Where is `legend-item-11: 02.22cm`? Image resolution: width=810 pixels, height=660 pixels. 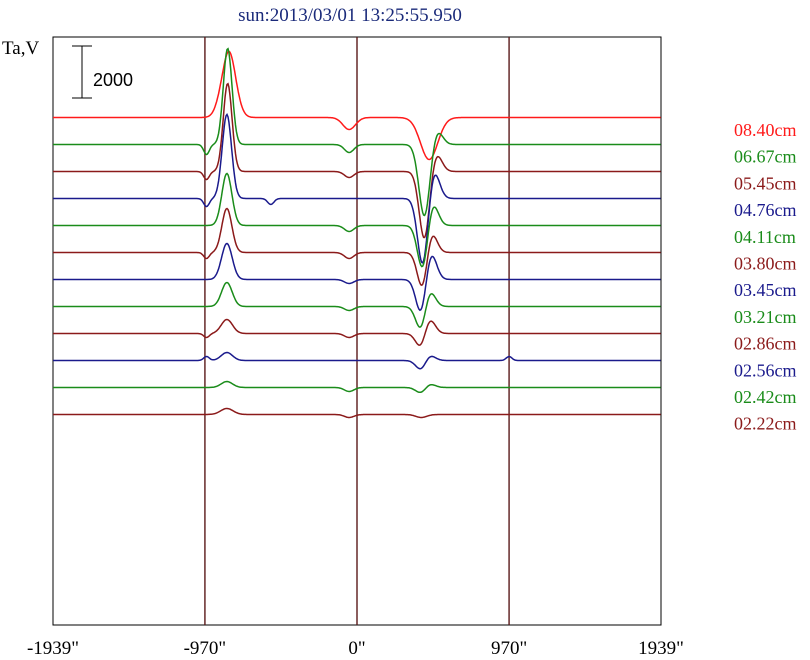 legend-item-11: 02.22cm is located at coordinates (765, 424).